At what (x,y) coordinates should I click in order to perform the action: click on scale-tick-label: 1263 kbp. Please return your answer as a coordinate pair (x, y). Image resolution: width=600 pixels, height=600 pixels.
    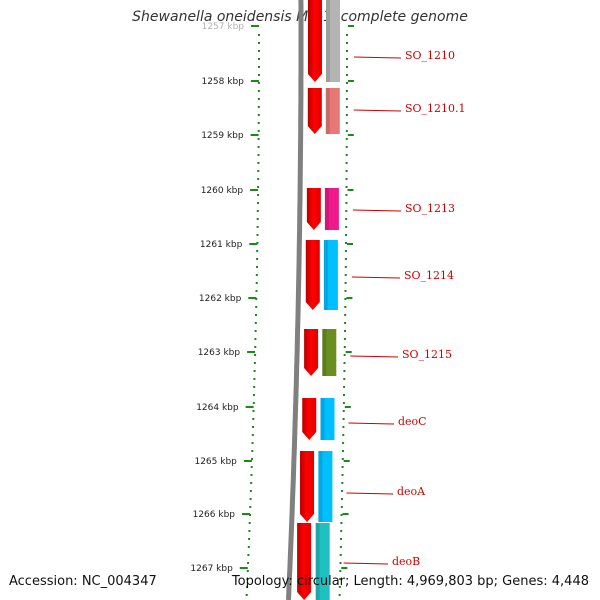
    Looking at the image, I should click on (219, 353).